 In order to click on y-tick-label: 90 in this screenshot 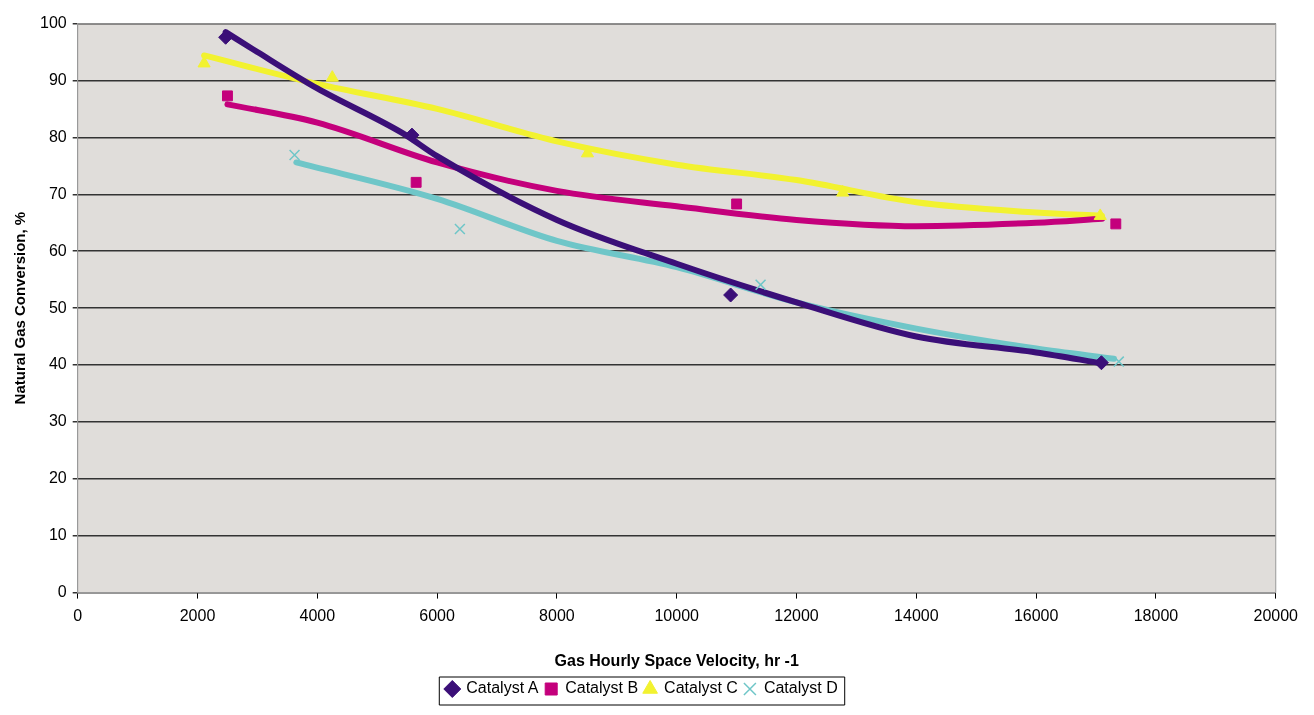, I will do `click(57, 79)`.